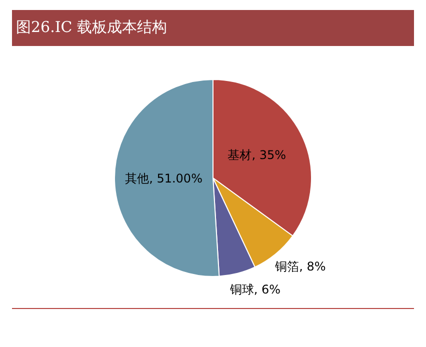 This screenshot has height=347, width=426. Describe the element at coordinates (213, 28) in the screenshot. I see `chart-title: 图26.IC 载板成本结构` at that location.